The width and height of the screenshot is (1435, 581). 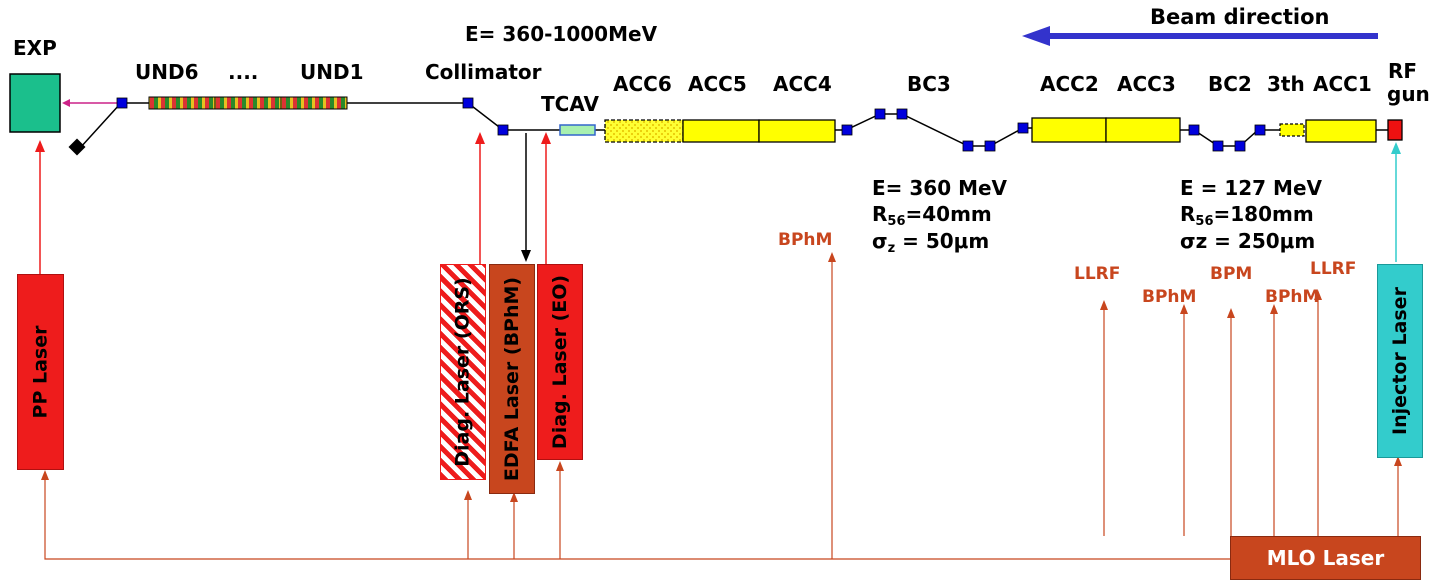 What do you see at coordinates (1240, 17) in the screenshot?
I see `beam-direction-label: Beam direction` at bounding box center [1240, 17].